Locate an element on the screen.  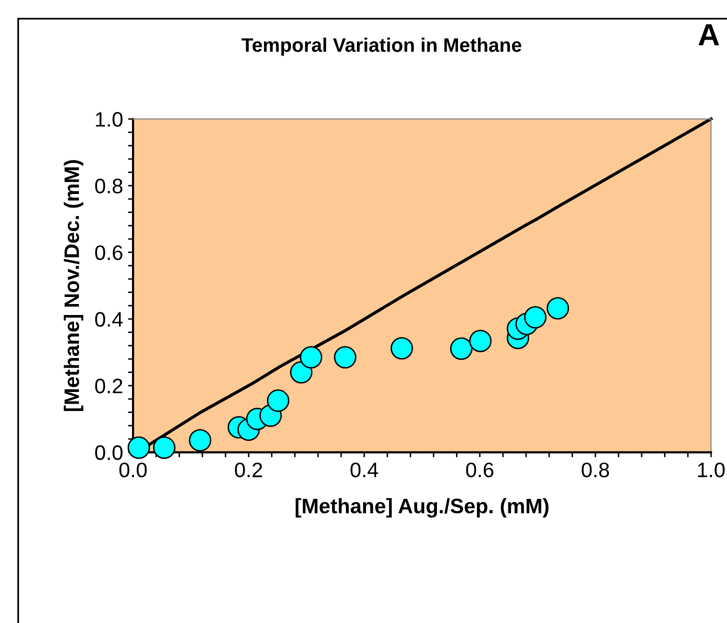
y-axis-title: [Methane] Nov./Dec. (mM) is located at coordinates (74, 286).